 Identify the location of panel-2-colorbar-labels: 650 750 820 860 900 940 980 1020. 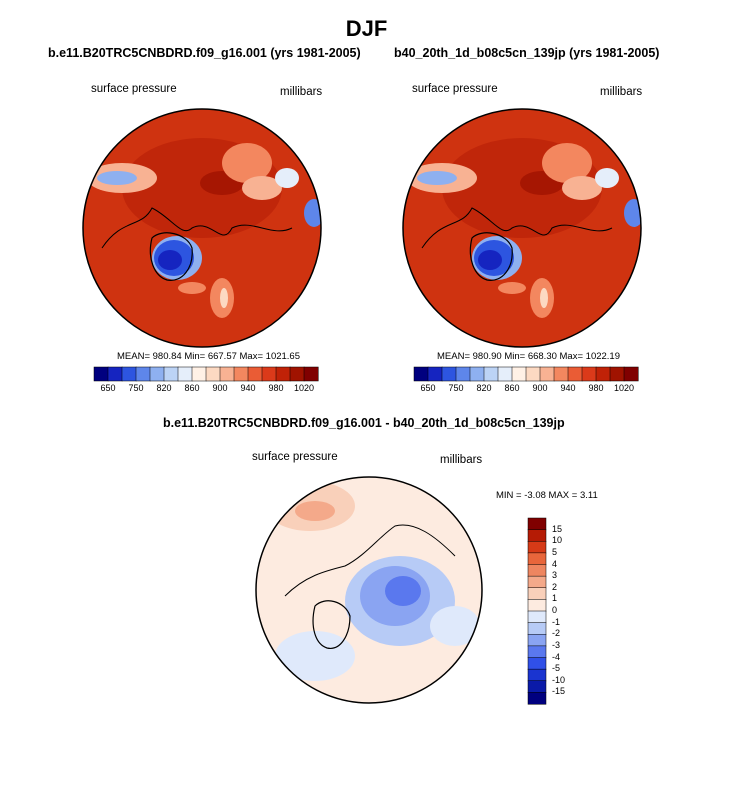
(526, 389).